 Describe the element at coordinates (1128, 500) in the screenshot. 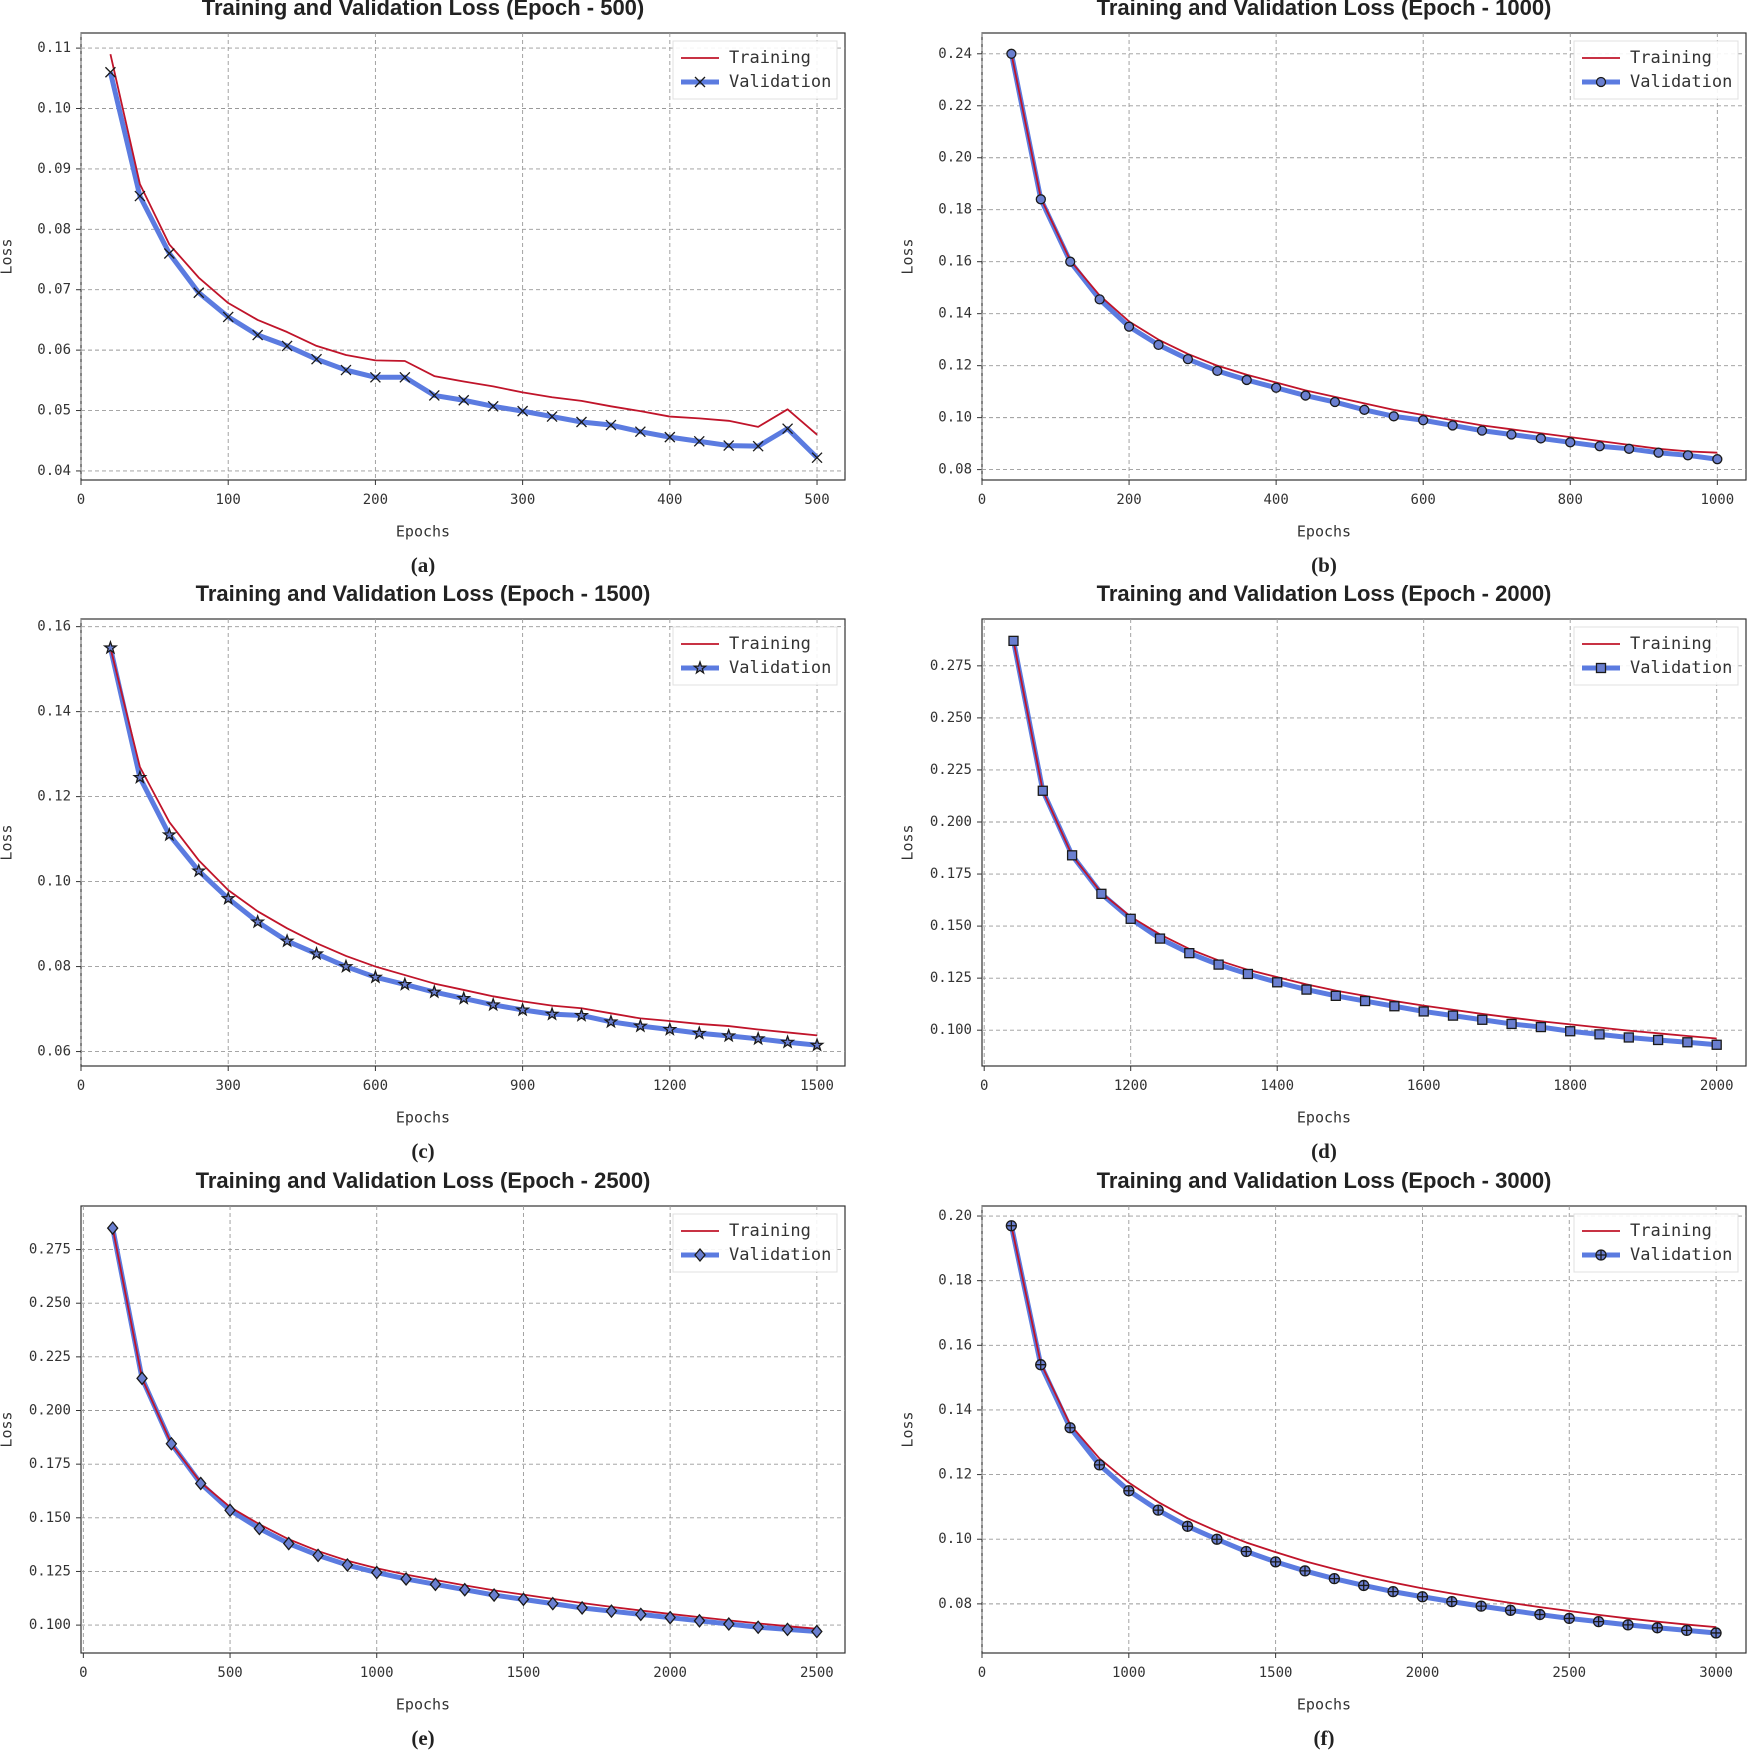

I see `x-tick-label: 200` at that location.